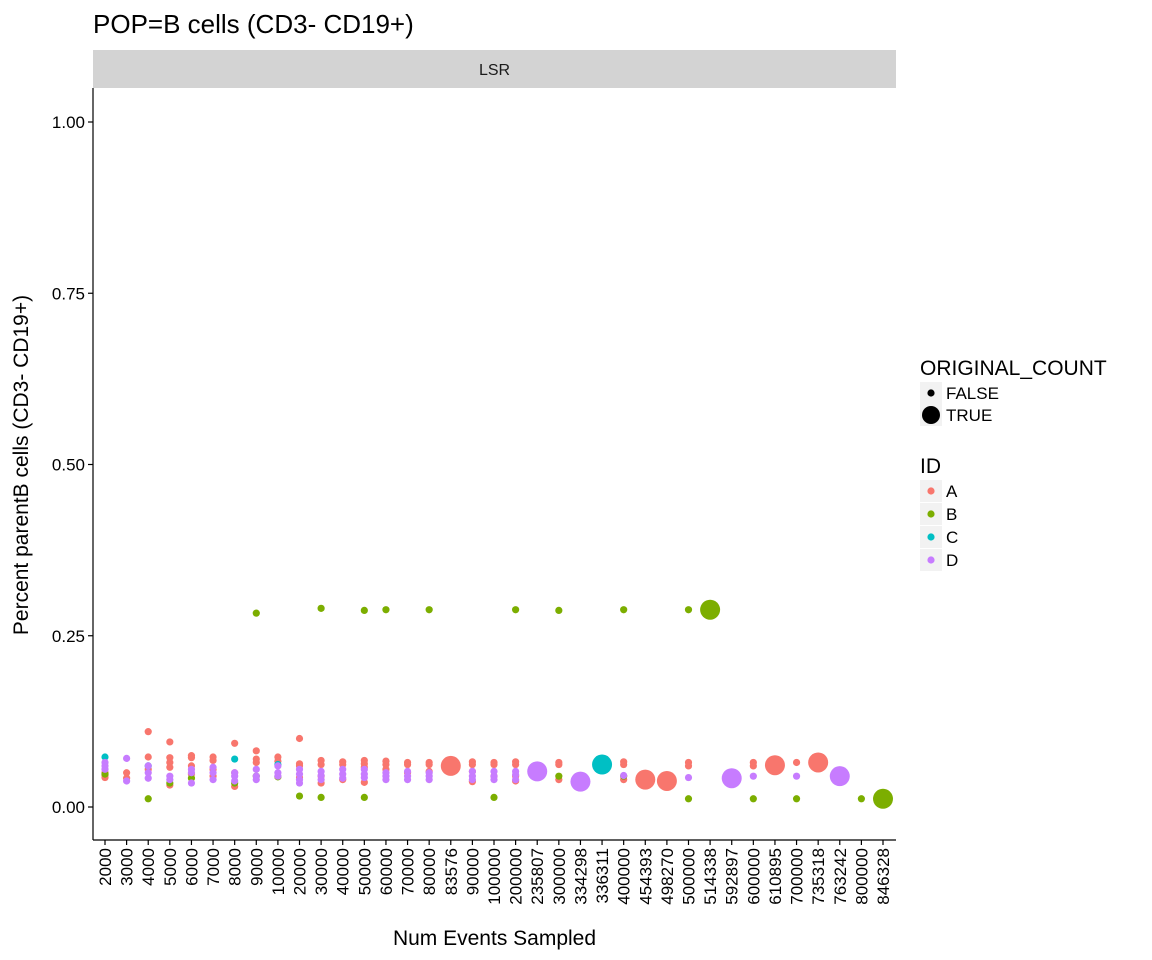  What do you see at coordinates (732, 876) in the screenshot?
I see `x-tick-label: 592897` at bounding box center [732, 876].